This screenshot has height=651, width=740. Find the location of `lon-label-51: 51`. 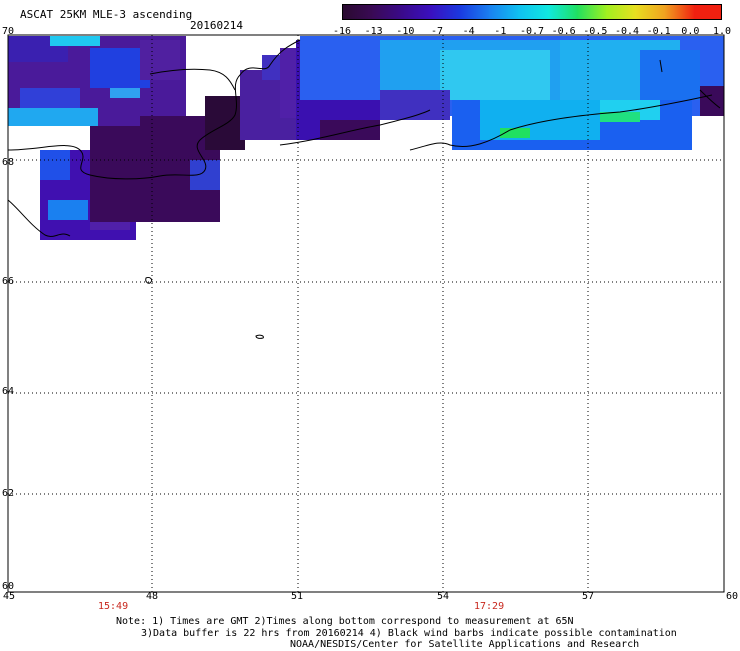

lon-label-51: 51 is located at coordinates (297, 596).